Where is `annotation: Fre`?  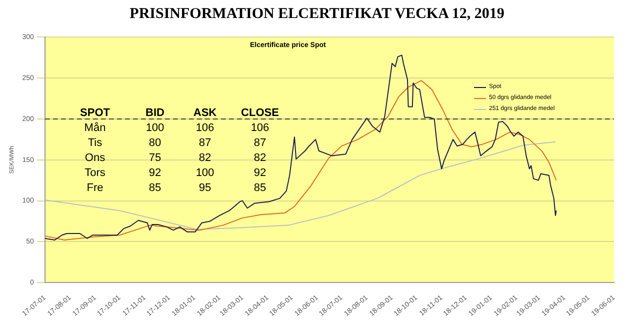 annotation: Fre is located at coordinates (95, 188).